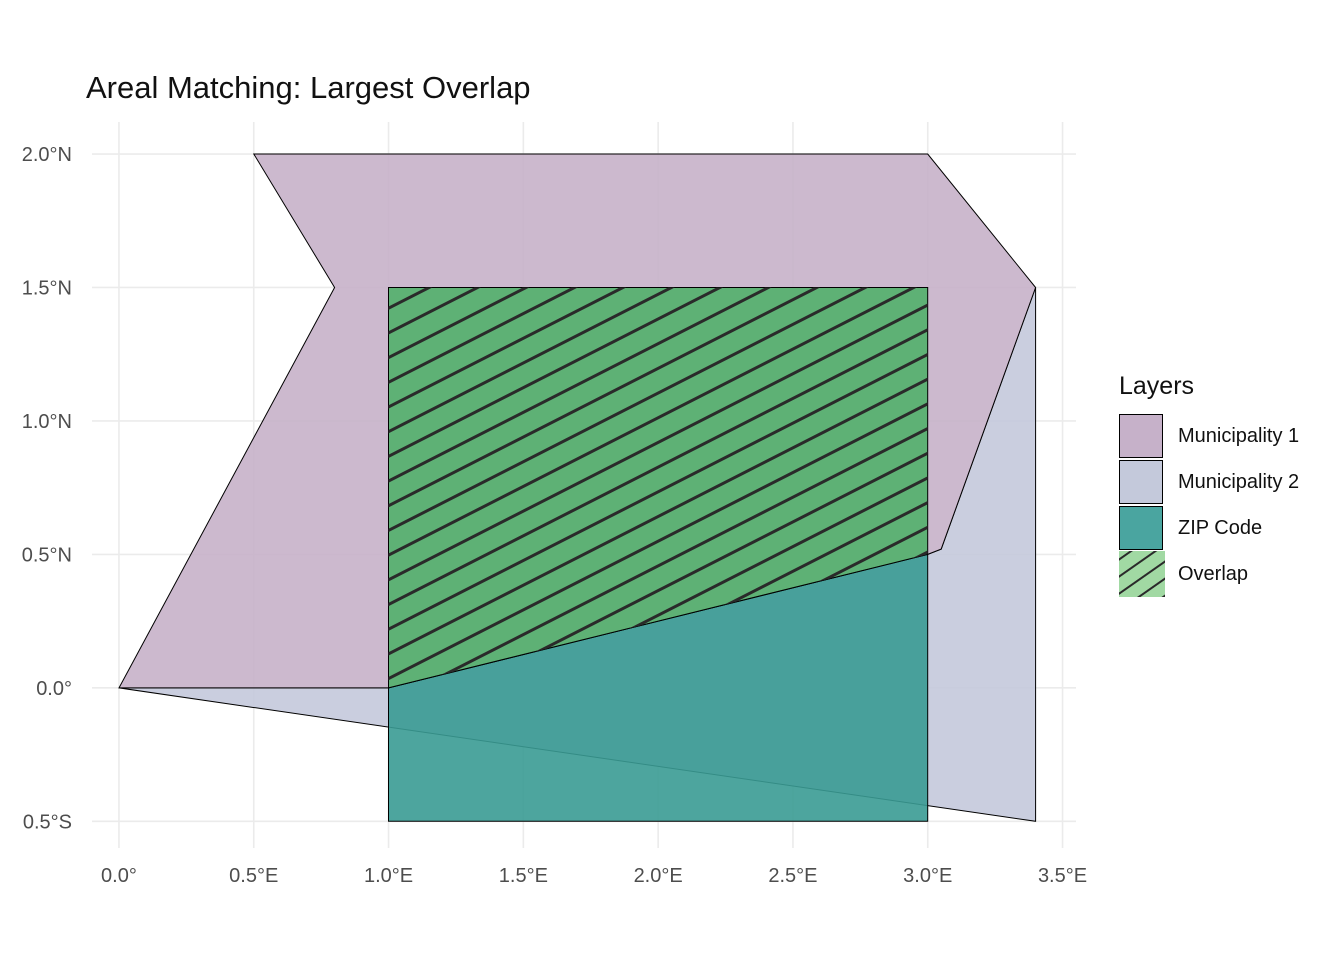 Image resolution: width=1344 pixels, height=960 pixels. I want to click on x-axis-ticks: 0.0° 0.5°E 1.0°E 1.5°E 2.0°E 2.5°E 3.0°E 3.5°E, so click(594, 876).